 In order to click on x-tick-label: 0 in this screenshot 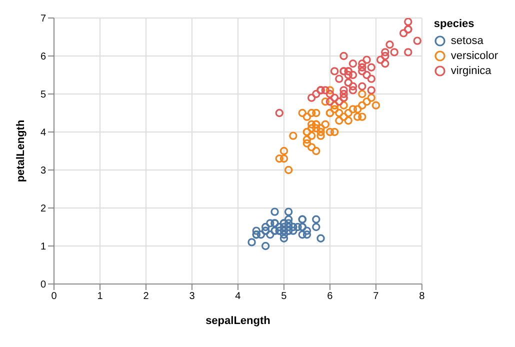, I will do `click(54, 296)`.